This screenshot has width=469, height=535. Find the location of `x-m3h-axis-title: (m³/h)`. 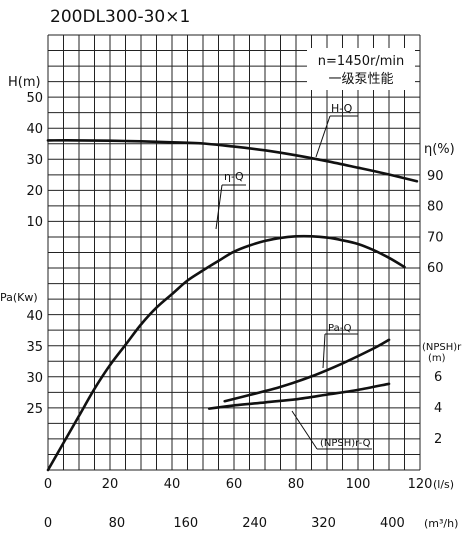

x-m3h-axis-title: (m³/h) is located at coordinates (441, 523).